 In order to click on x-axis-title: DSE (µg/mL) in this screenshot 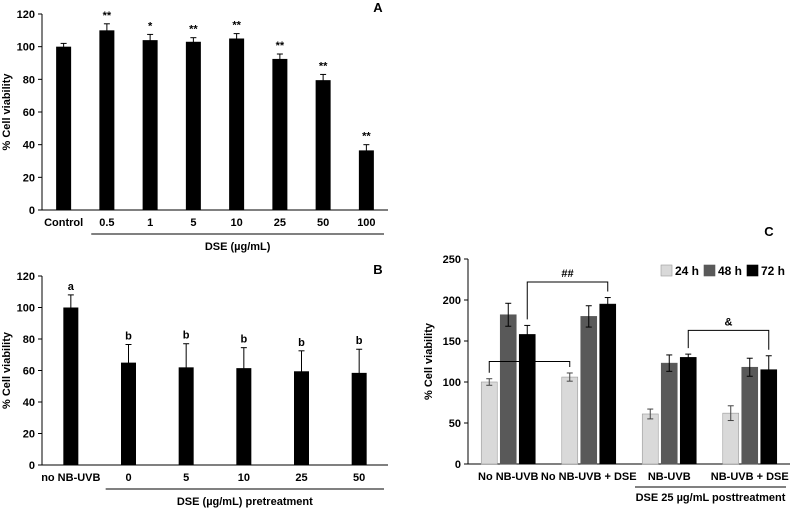, I will do `click(238, 247)`.